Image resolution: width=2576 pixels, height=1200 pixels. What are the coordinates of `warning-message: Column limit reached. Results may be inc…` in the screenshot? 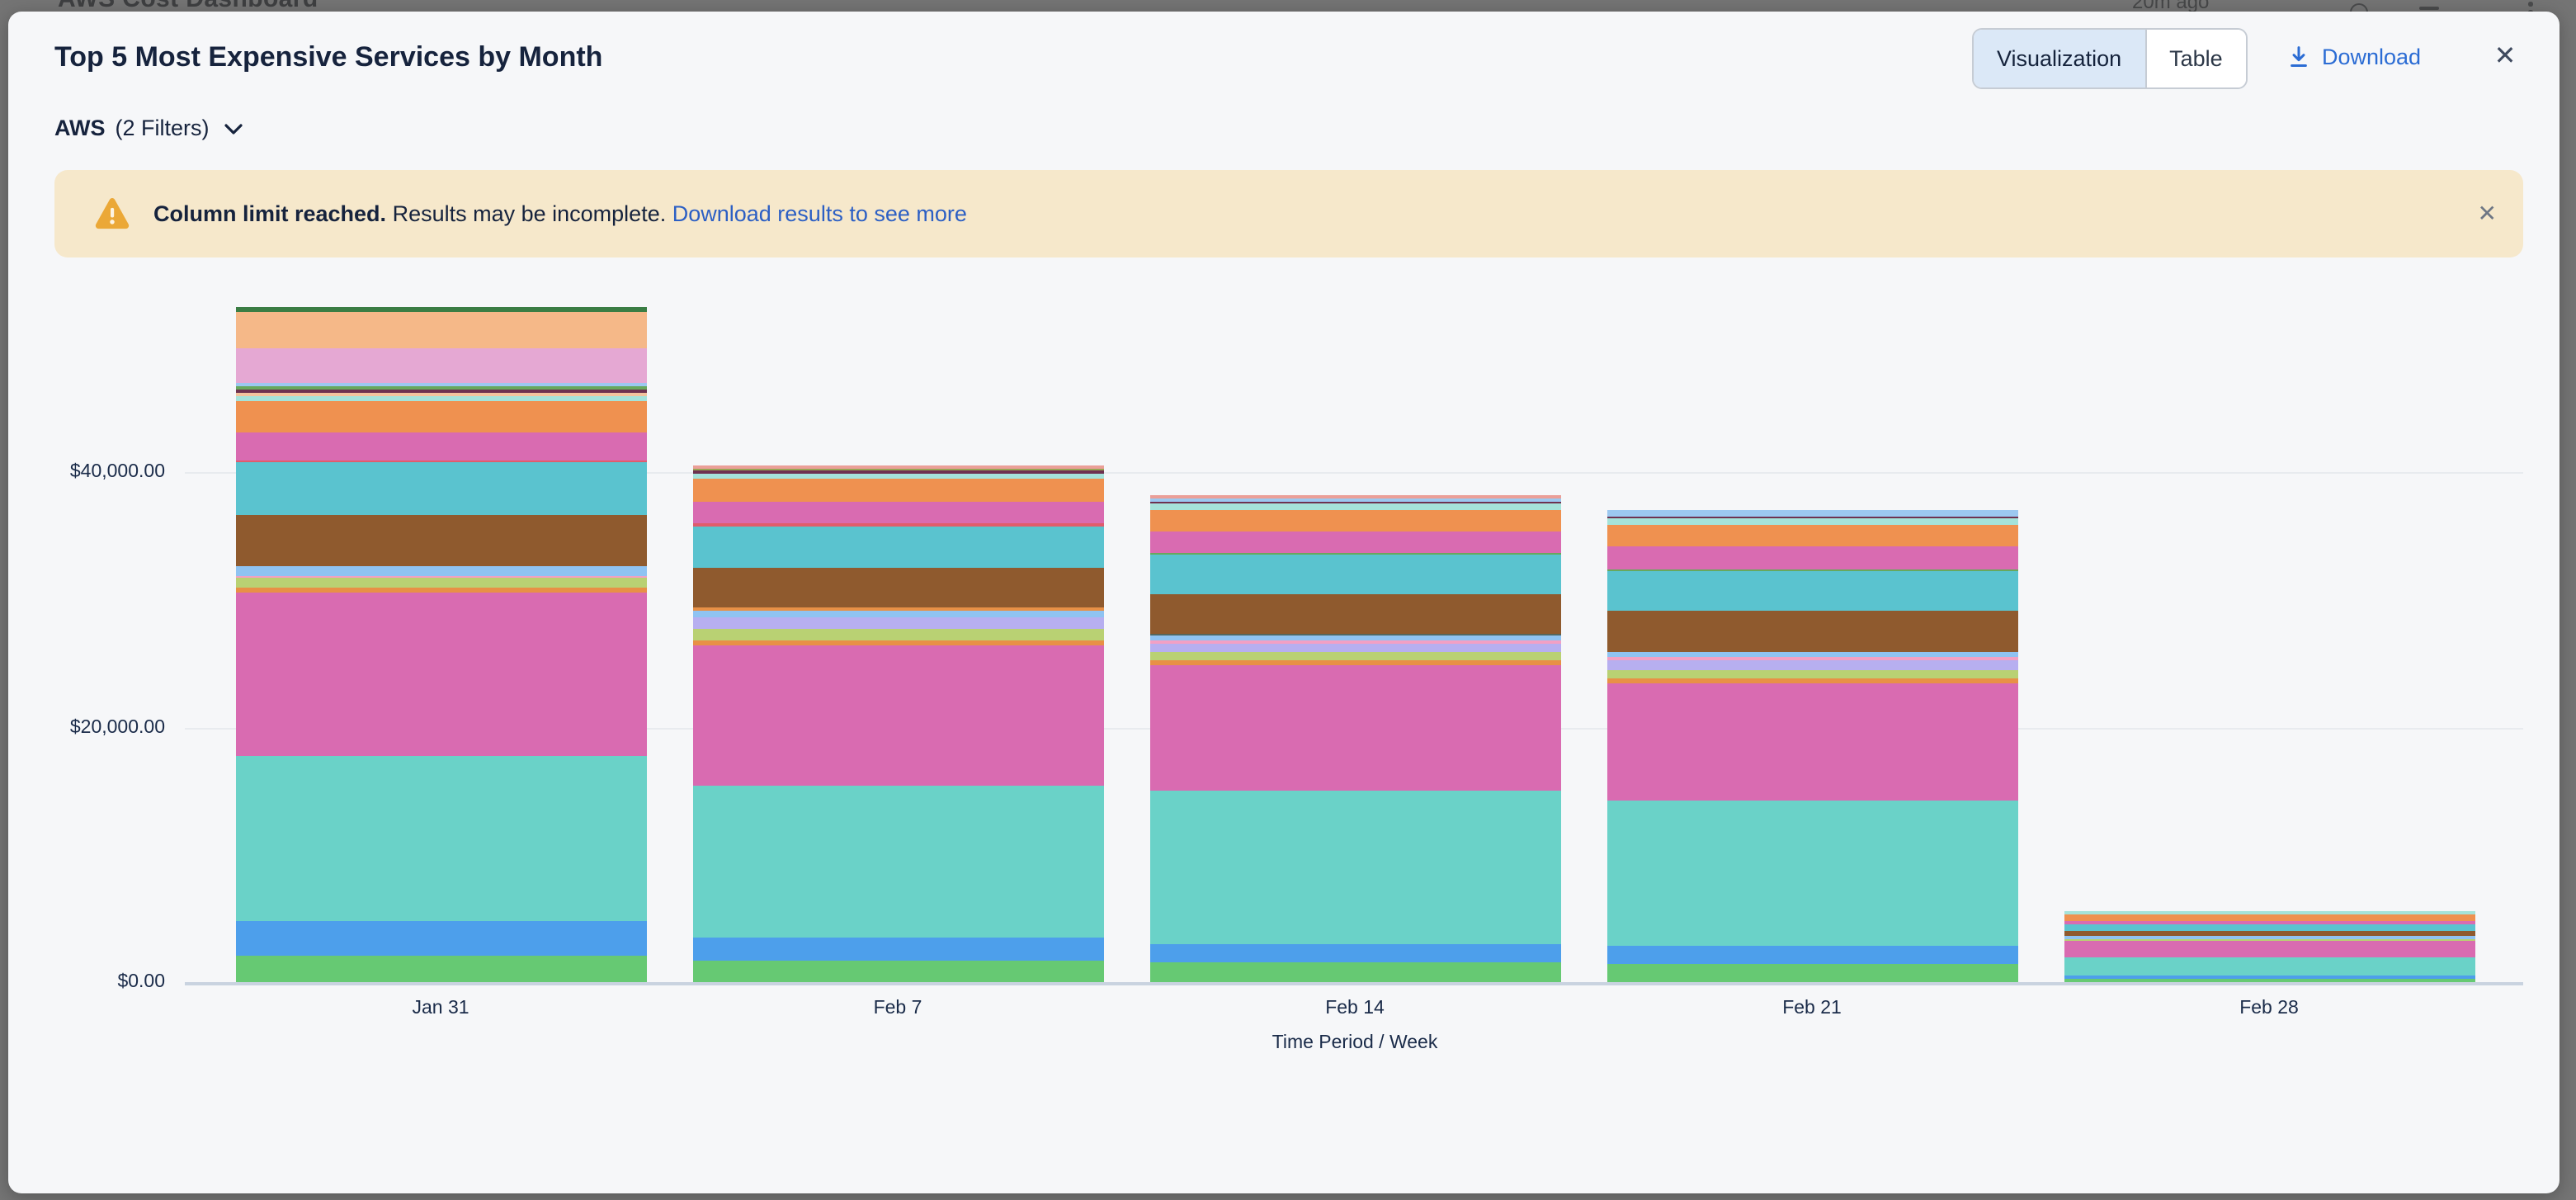 It's located at (560, 213).